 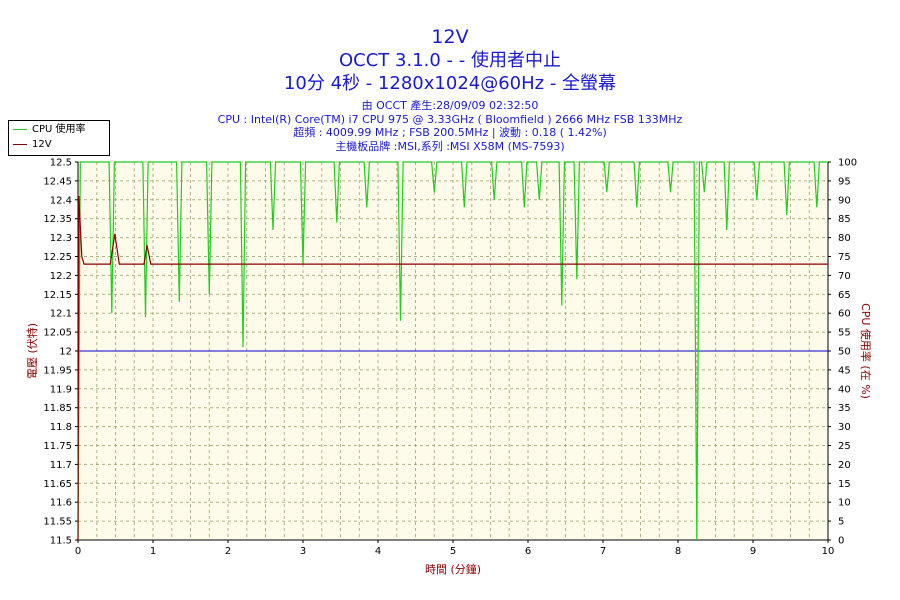 What do you see at coordinates (61, 238) in the screenshot?
I see `y-tick-label: 12.3` at bounding box center [61, 238].